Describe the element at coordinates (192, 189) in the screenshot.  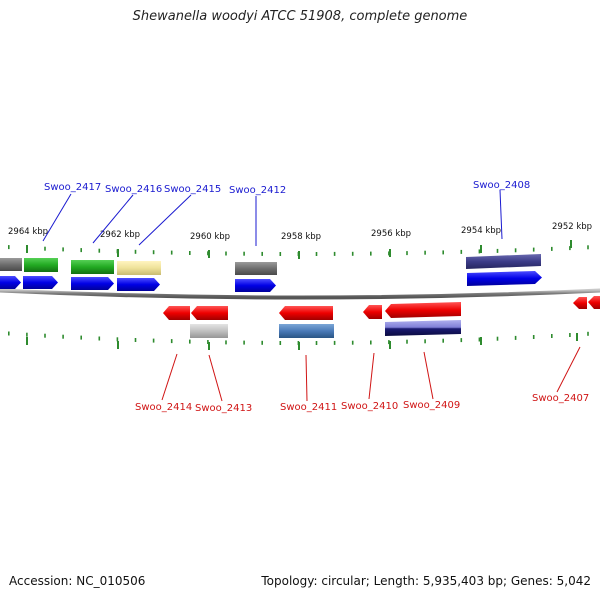
I see `gene-label-swoo-2415: Swoo_2415` at that location.